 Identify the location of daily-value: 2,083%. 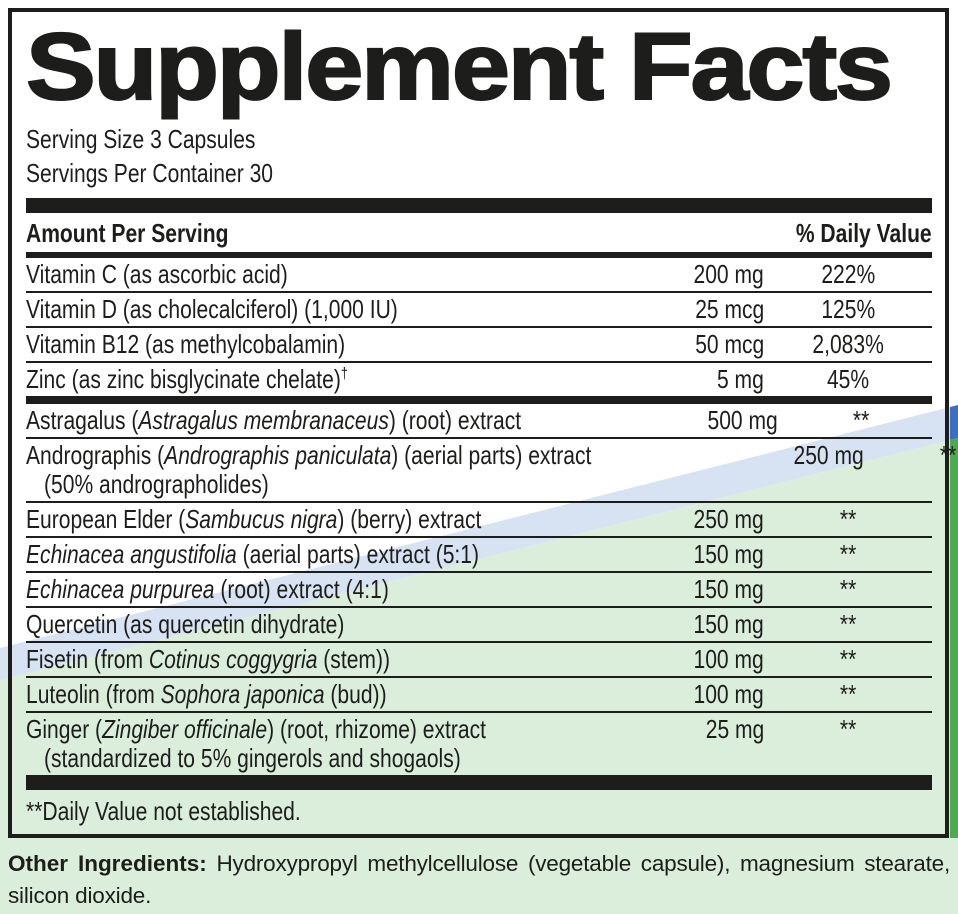
(848, 344).